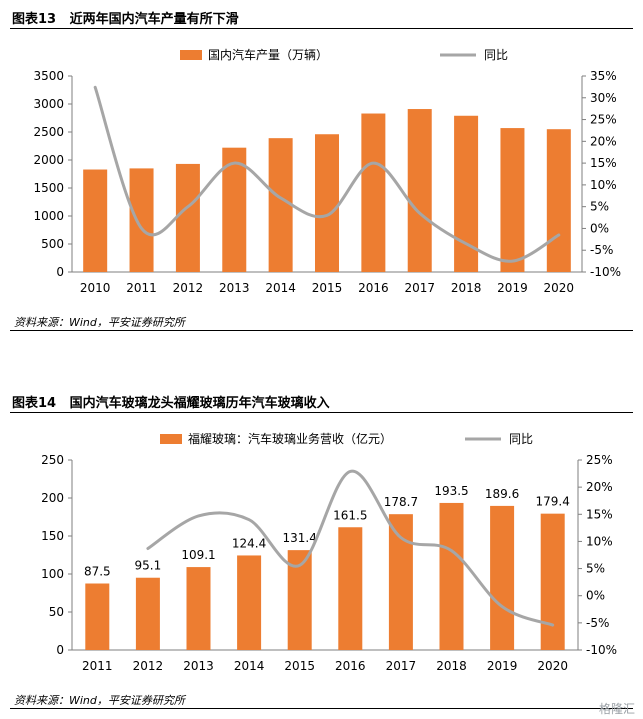  I want to click on left-tick-label: 150, so click(52, 536).